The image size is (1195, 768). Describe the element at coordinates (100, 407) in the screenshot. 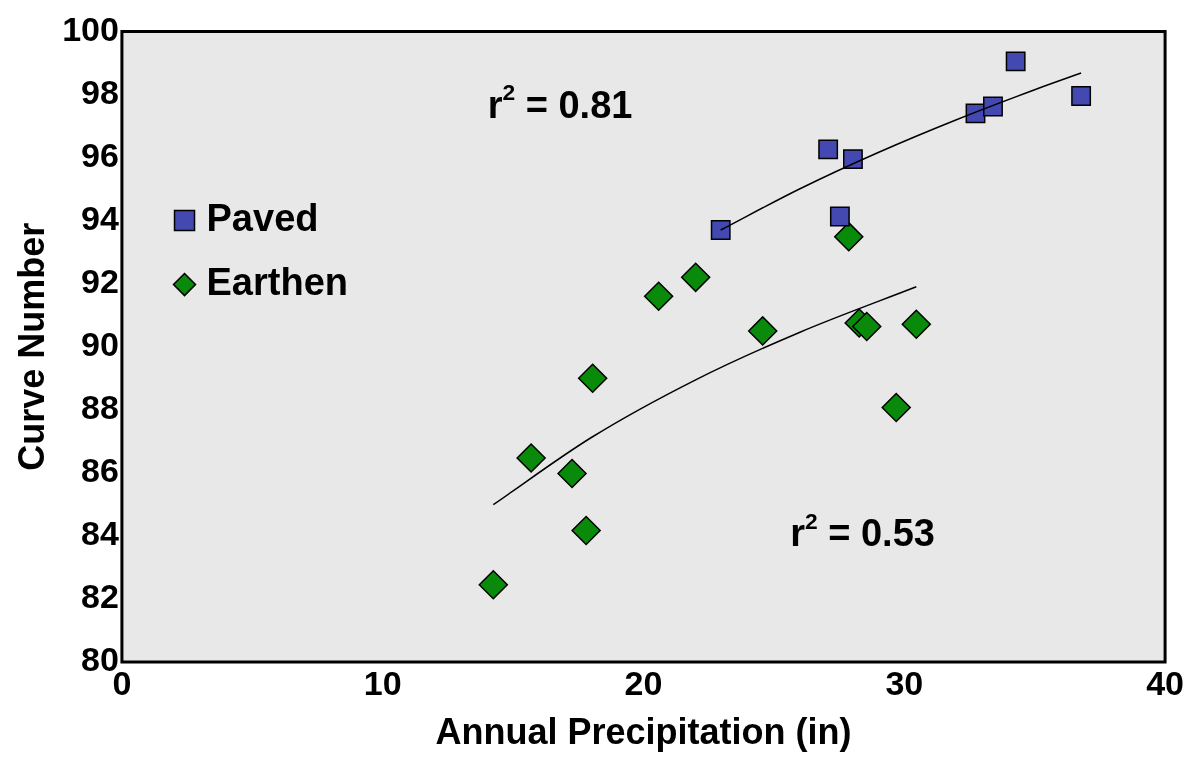

I see `y-tick-label: 88` at that location.